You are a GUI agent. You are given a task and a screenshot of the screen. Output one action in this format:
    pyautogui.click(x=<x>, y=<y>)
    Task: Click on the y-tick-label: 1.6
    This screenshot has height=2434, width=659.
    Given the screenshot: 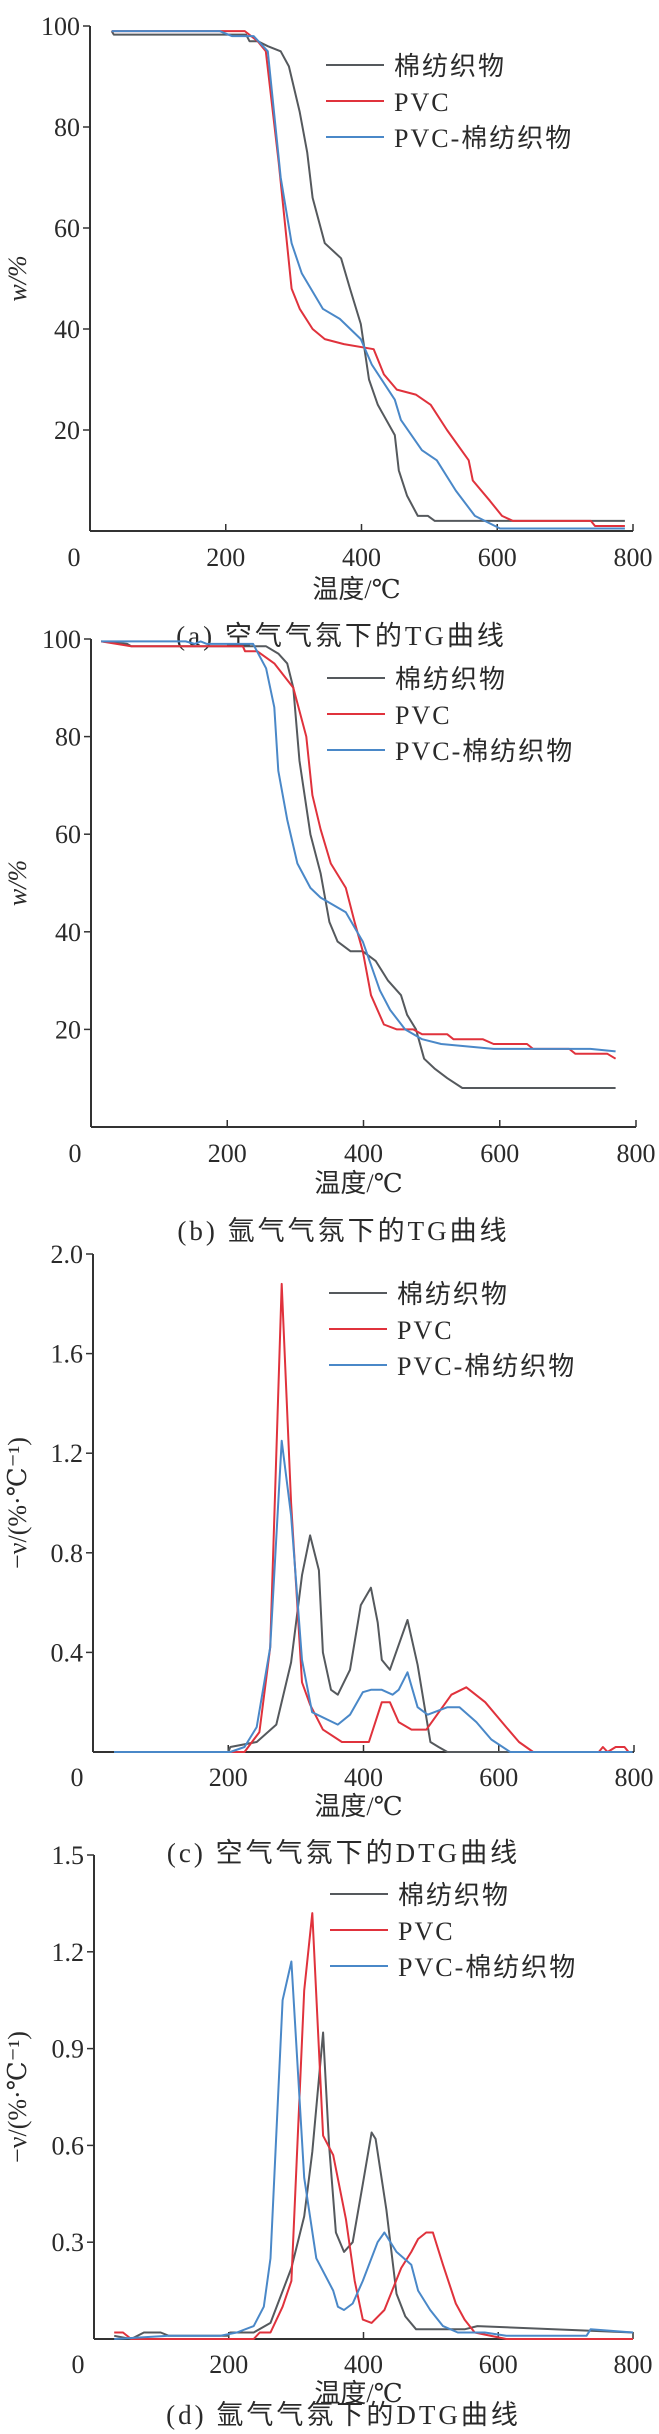 What is the action you would take?
    pyautogui.click(x=67, y=1354)
    